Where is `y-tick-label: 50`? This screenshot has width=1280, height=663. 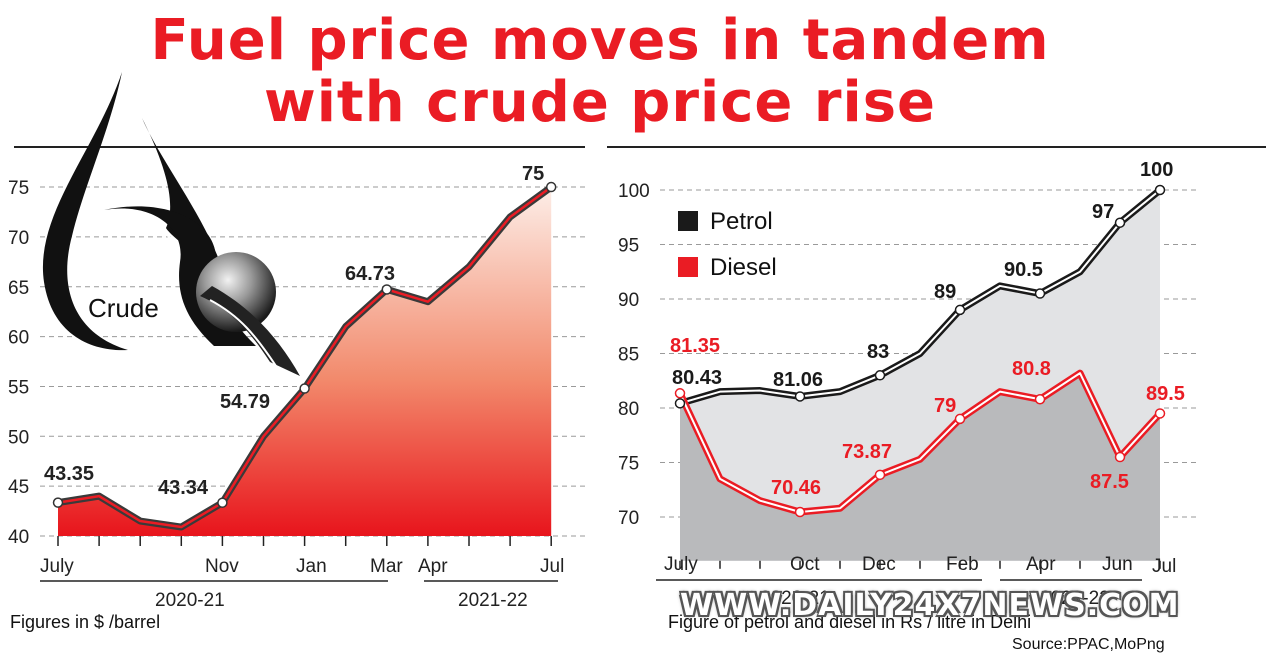 y-tick-label: 50 is located at coordinates (18, 437).